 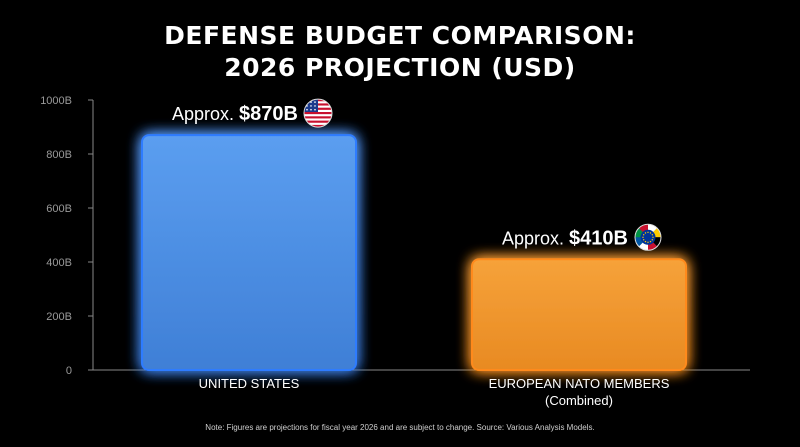 I want to click on data-label: Approx. $410B, so click(x=565, y=238).